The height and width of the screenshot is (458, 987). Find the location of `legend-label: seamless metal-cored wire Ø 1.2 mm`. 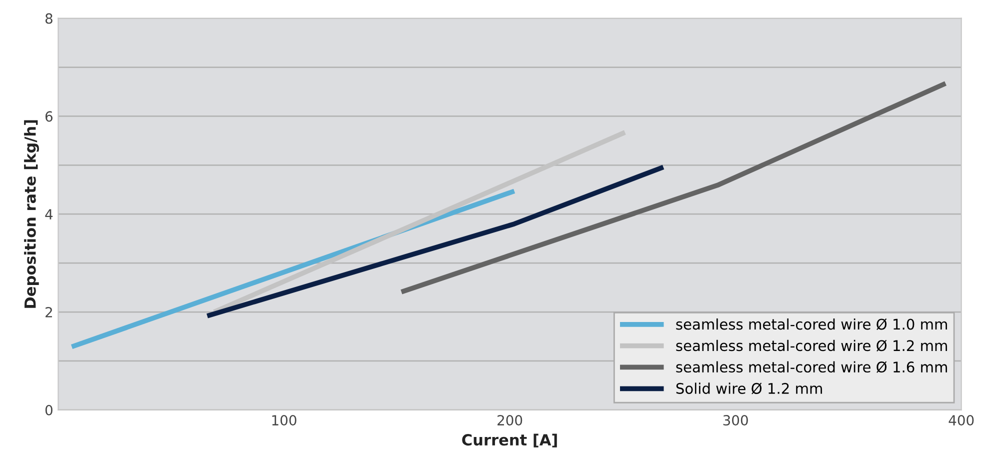

legend-label: seamless metal-cored wire Ø 1.2 mm is located at coordinates (811, 346).